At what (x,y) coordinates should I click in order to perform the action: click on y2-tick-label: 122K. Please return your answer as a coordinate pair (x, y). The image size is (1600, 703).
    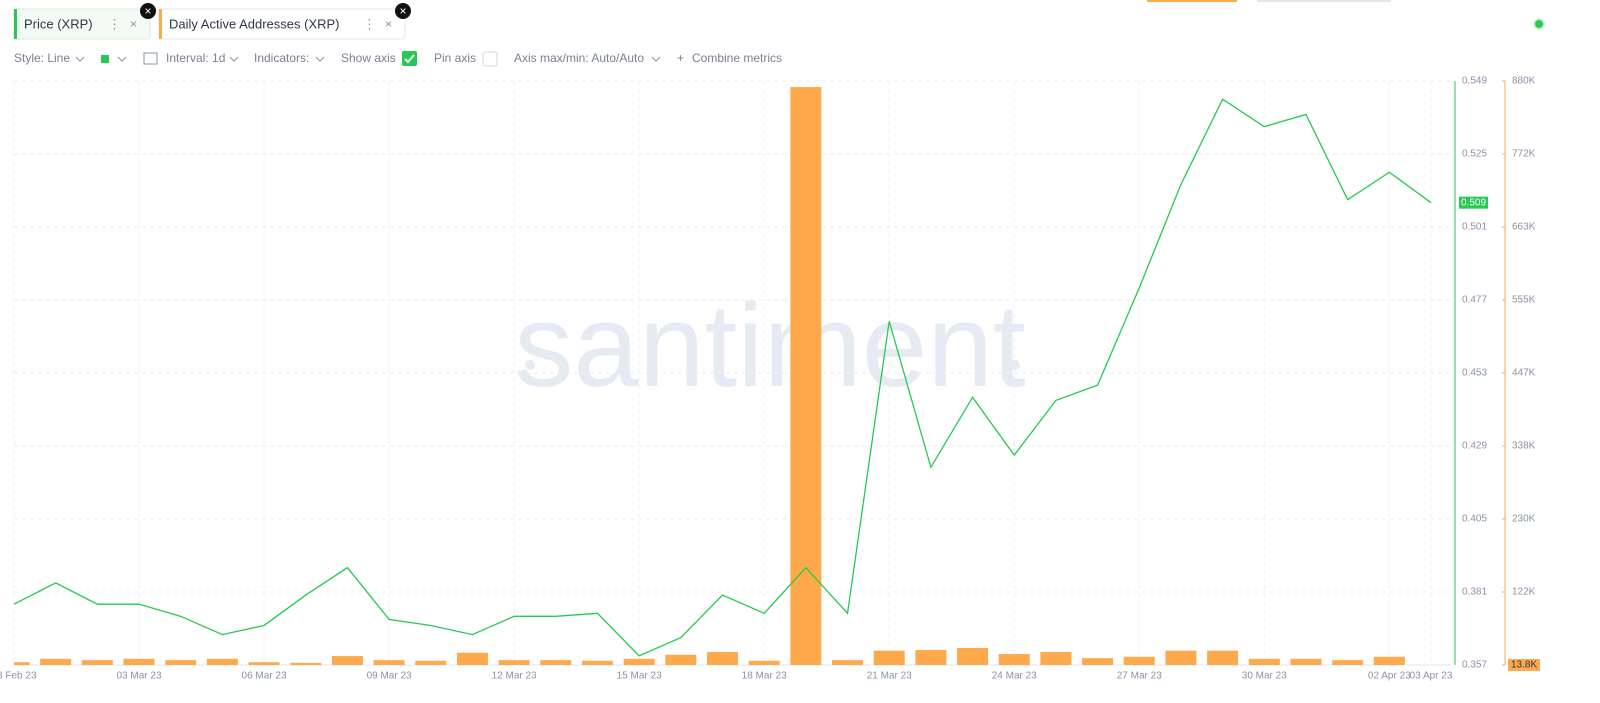
    Looking at the image, I should click on (1524, 592).